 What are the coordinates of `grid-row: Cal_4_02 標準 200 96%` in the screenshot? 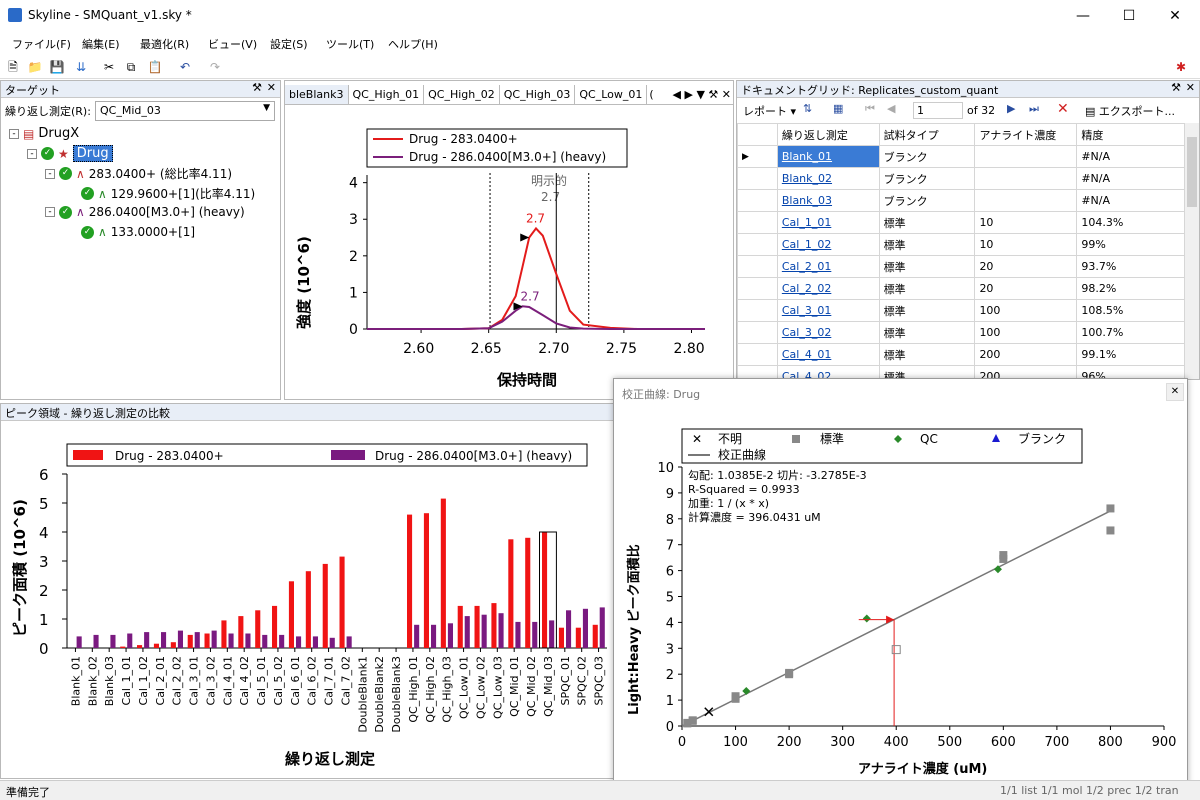 It's located at (961, 372).